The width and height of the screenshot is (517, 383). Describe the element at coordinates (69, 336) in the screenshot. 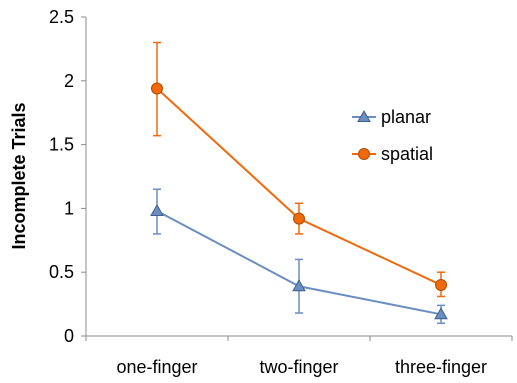

I see `y-tick-label: 0` at that location.